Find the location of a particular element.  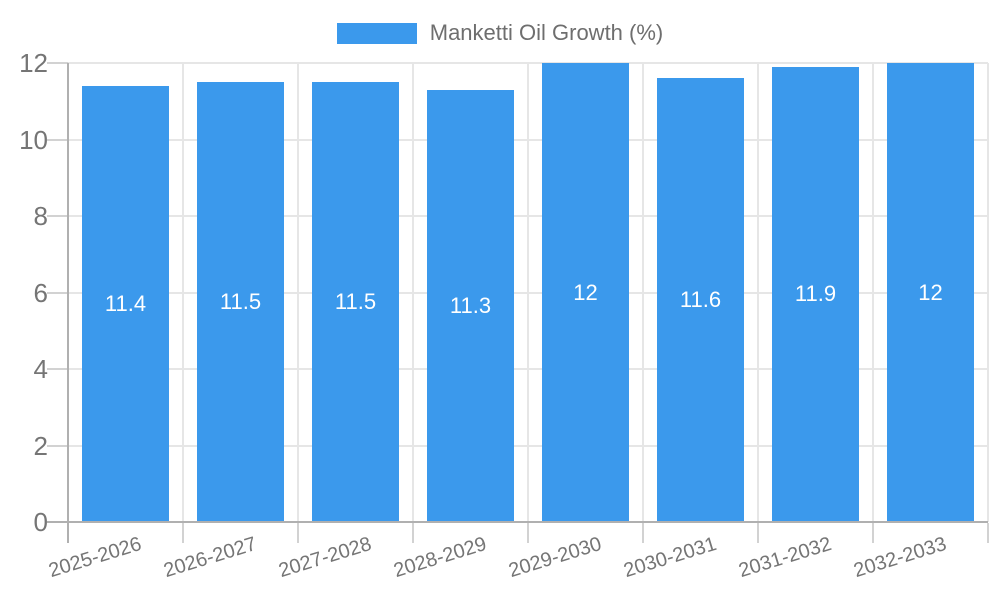

bar: 11.9 is located at coordinates (815, 294).